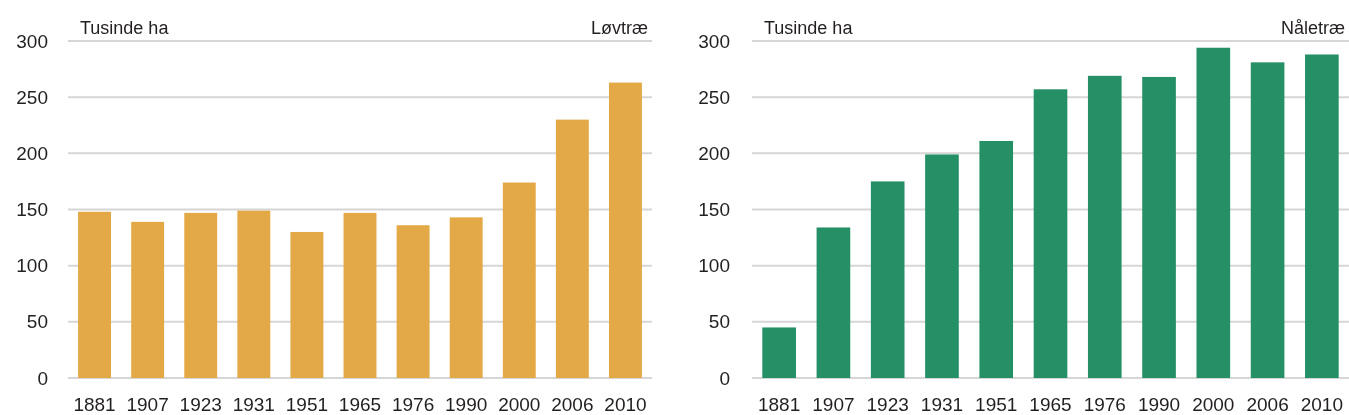  What do you see at coordinates (1312, 28) in the screenshot?
I see `chart-title: Nåletræ` at bounding box center [1312, 28].